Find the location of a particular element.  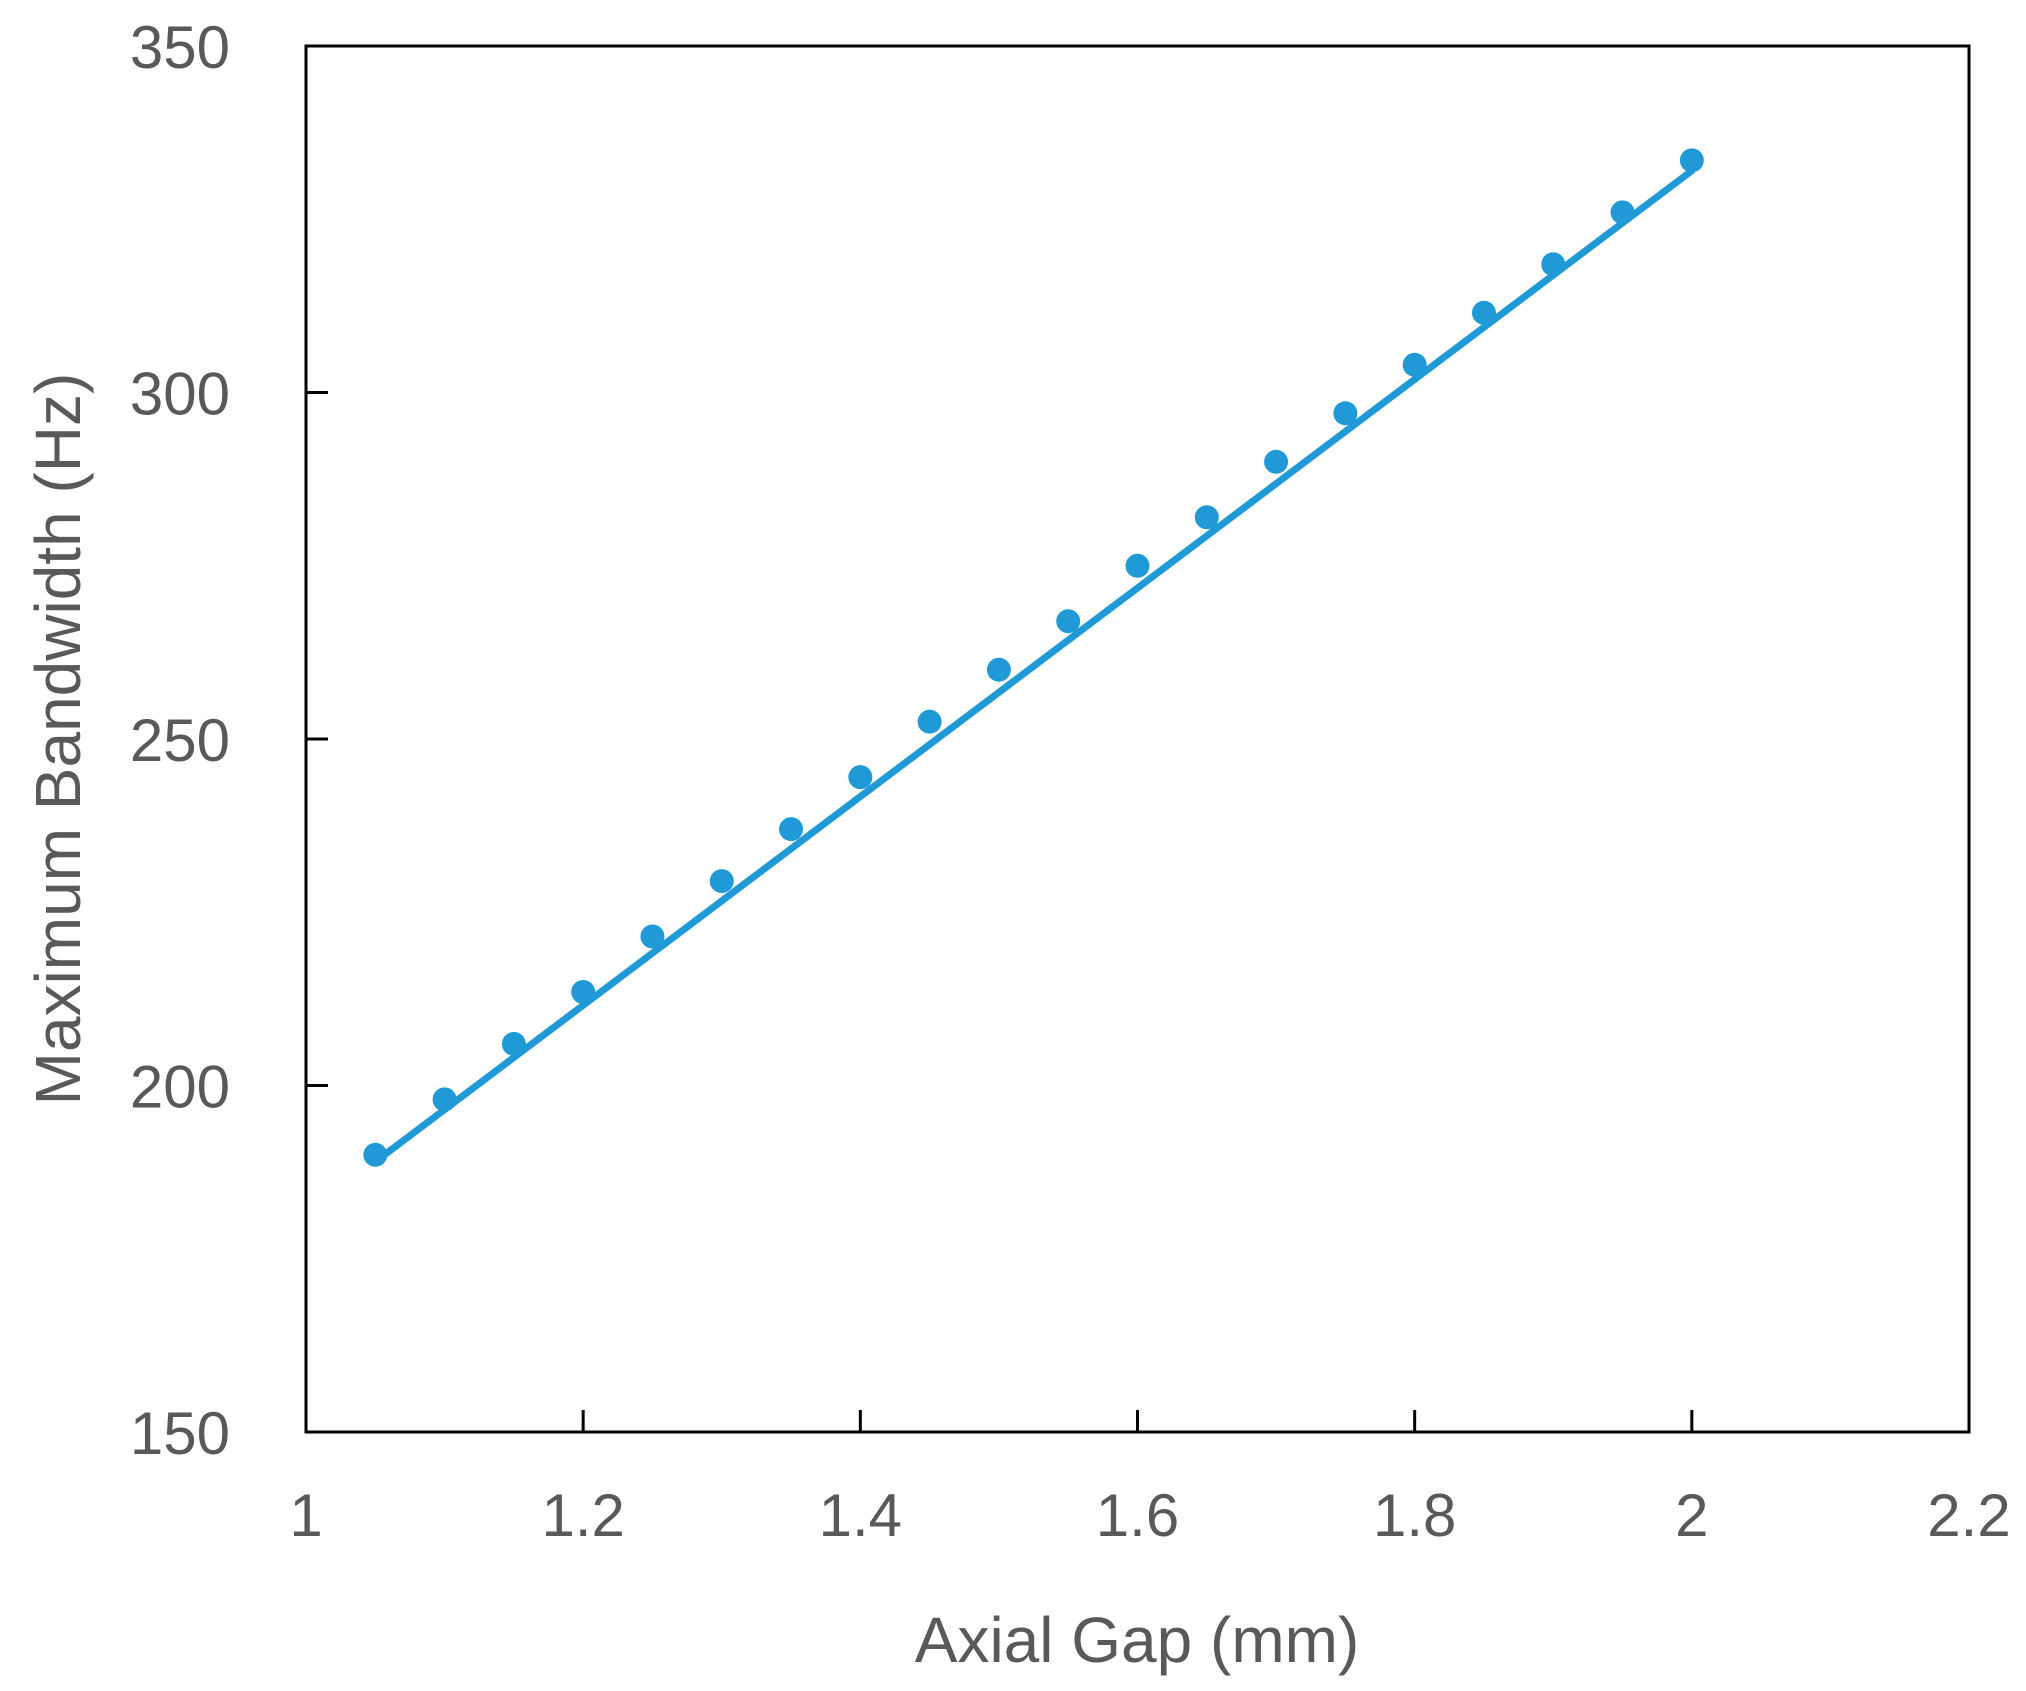

y-tick-label: 150 is located at coordinates (180, 1433).